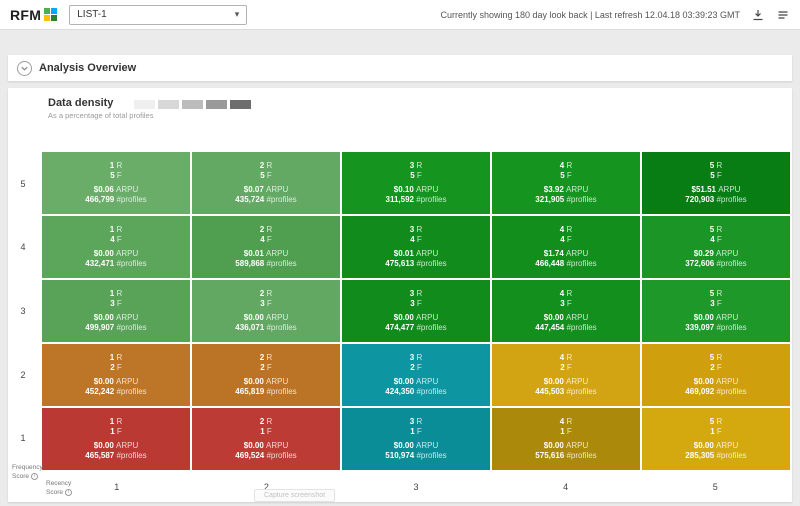 Image resolution: width=800 pixels, height=506 pixels. What do you see at coordinates (144, 104) in the screenshot?
I see `density-swatch` at bounding box center [144, 104].